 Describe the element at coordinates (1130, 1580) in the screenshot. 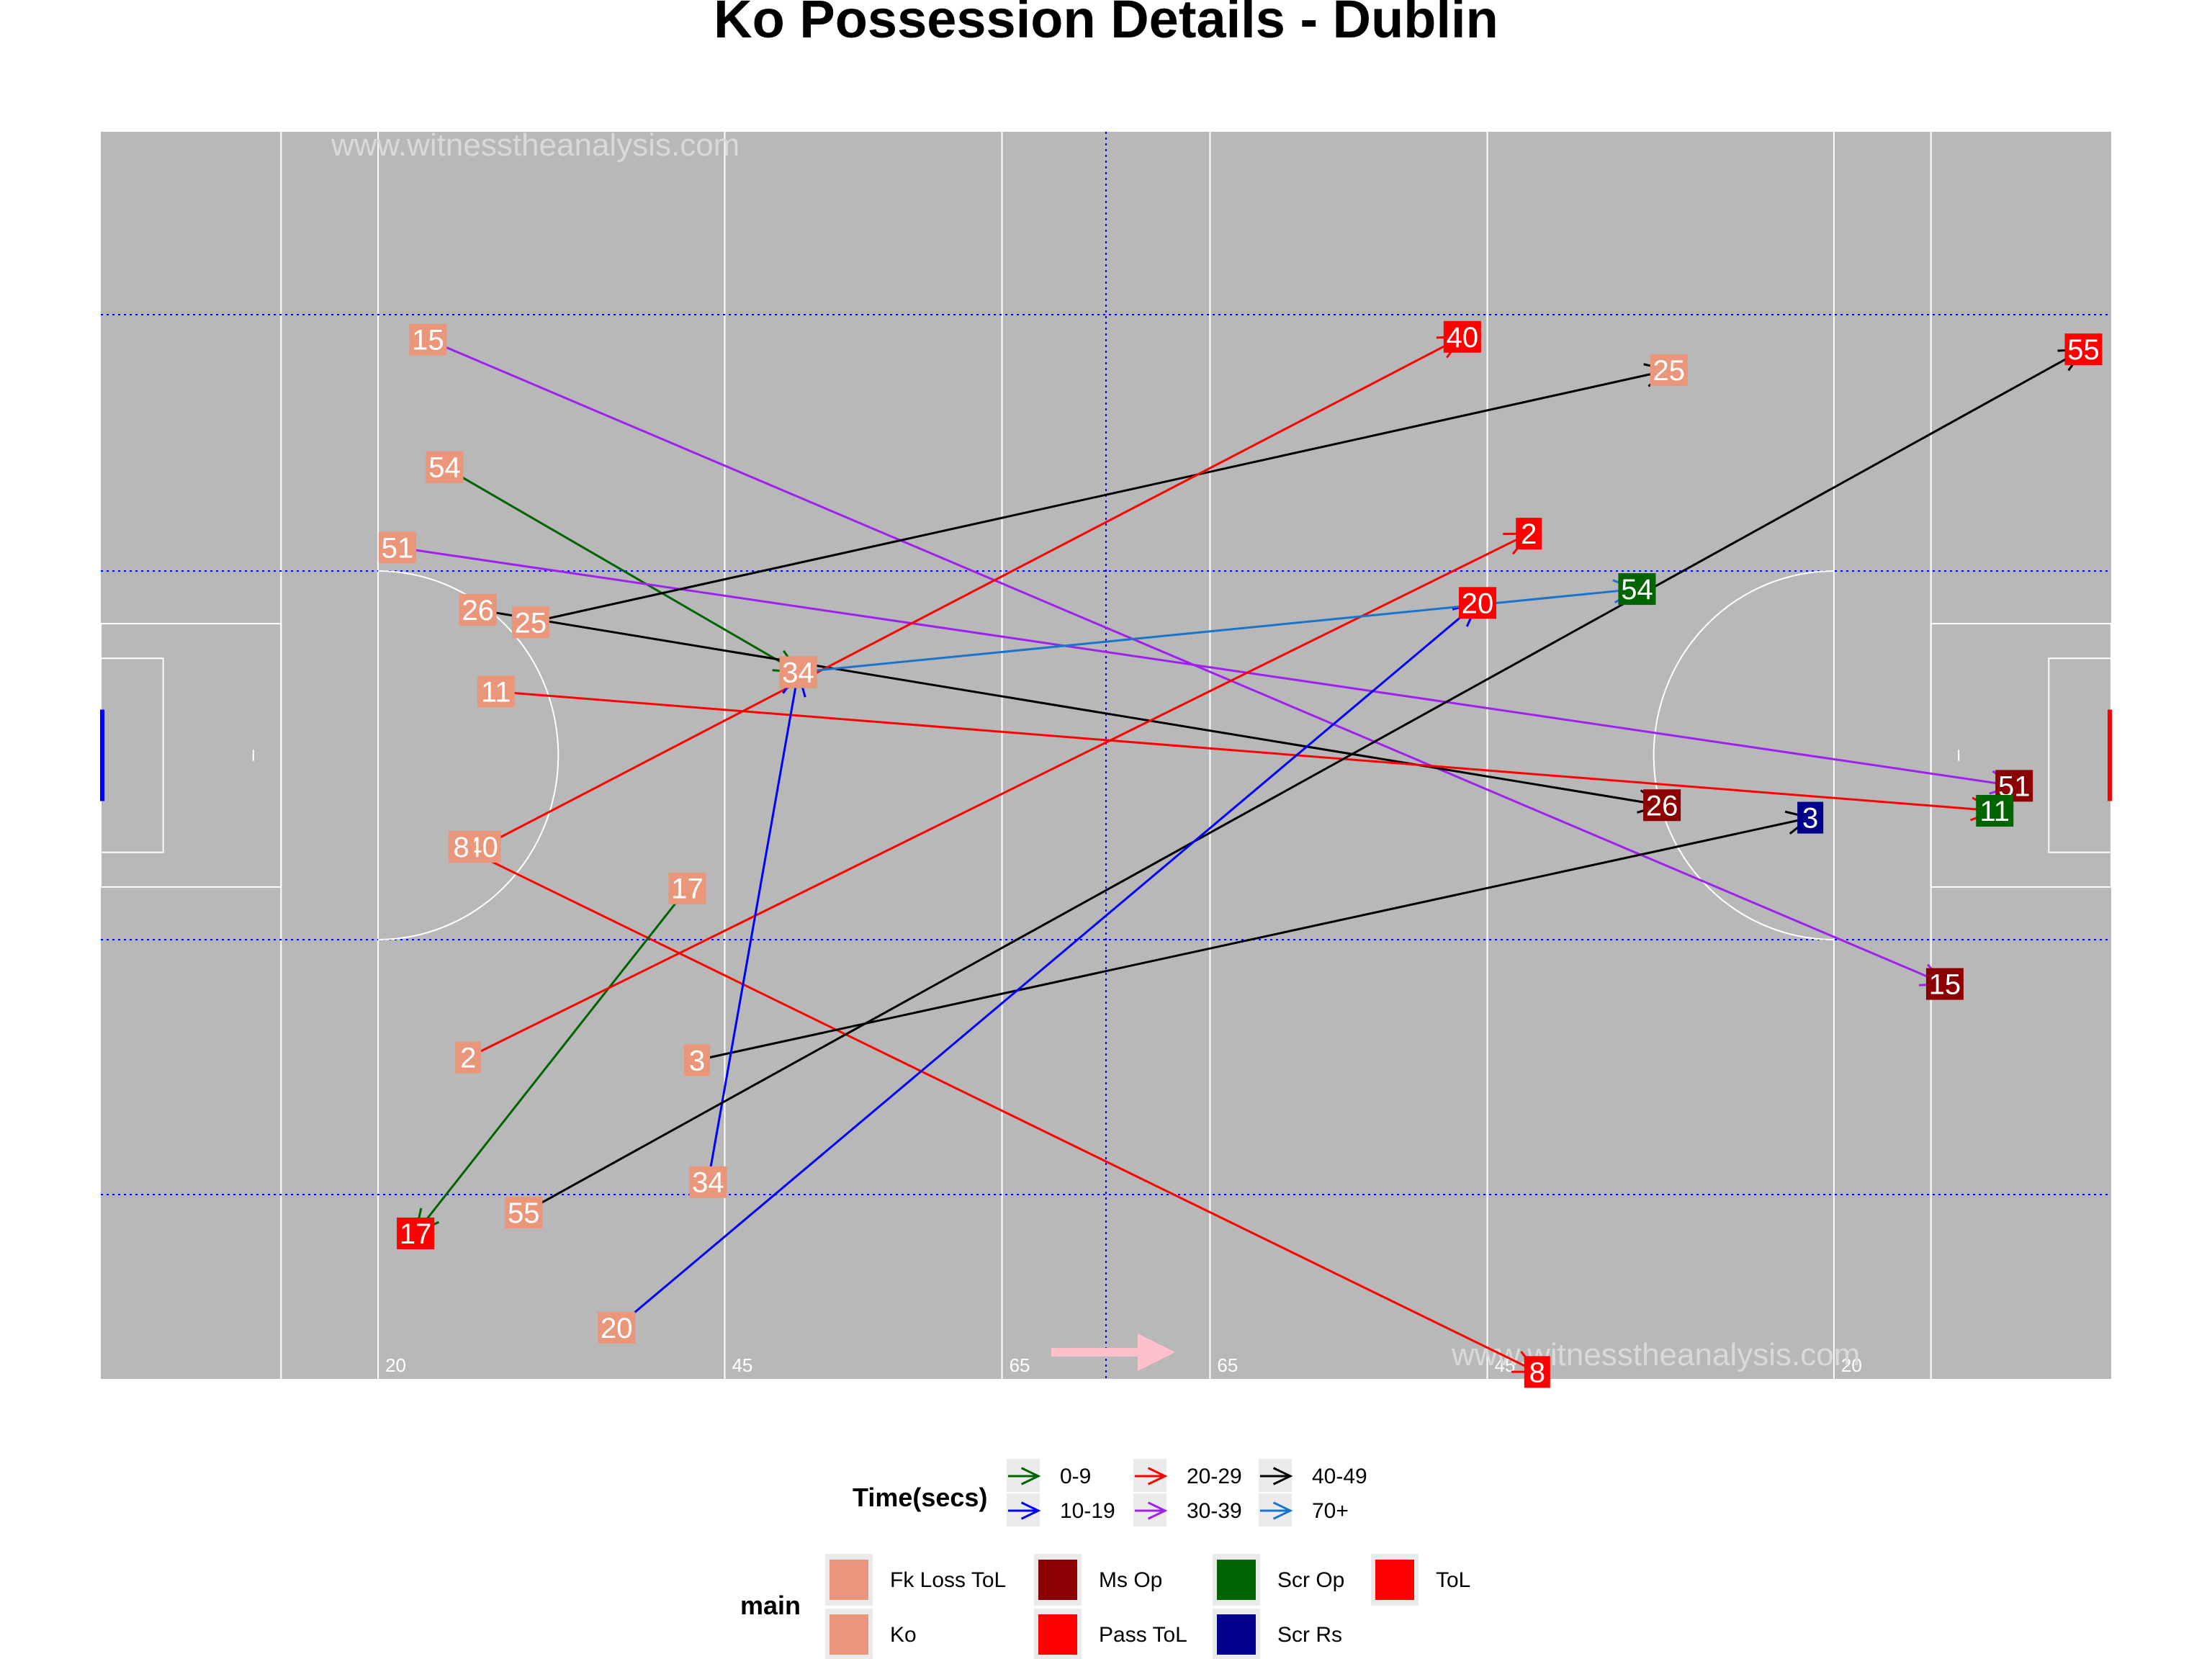

I see `main-legend-label: Ms Op` at that location.